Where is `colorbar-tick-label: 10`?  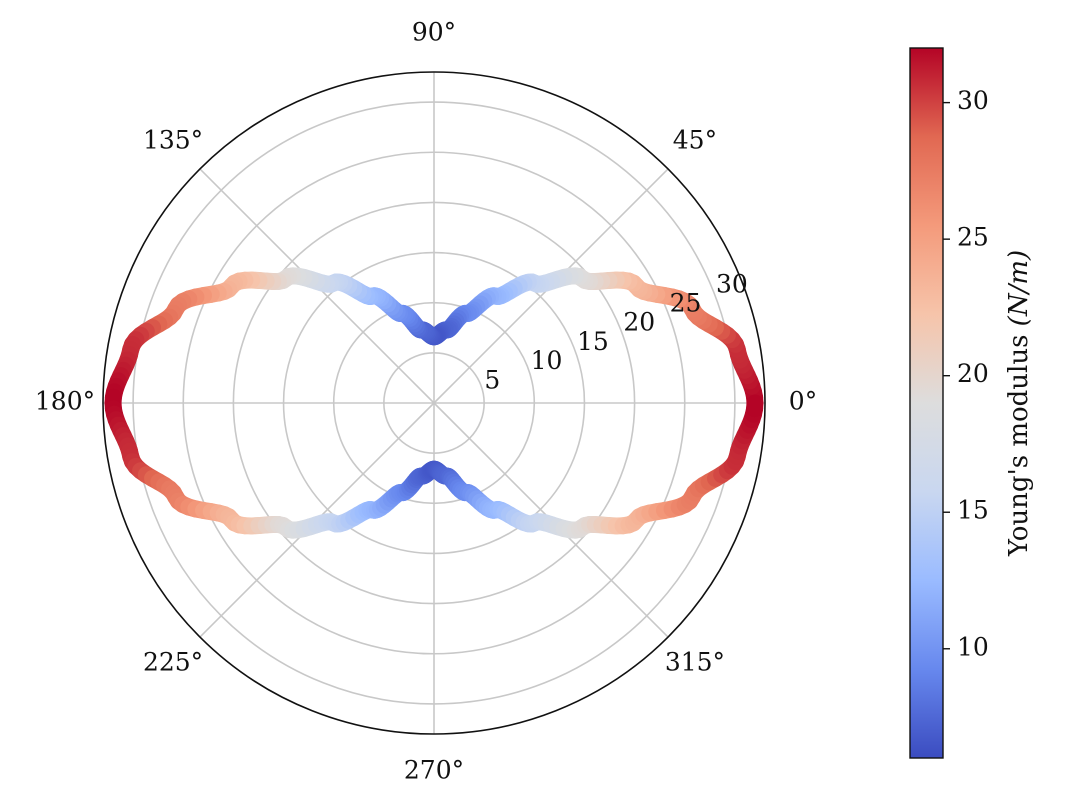 colorbar-tick-label: 10 is located at coordinates (973, 646).